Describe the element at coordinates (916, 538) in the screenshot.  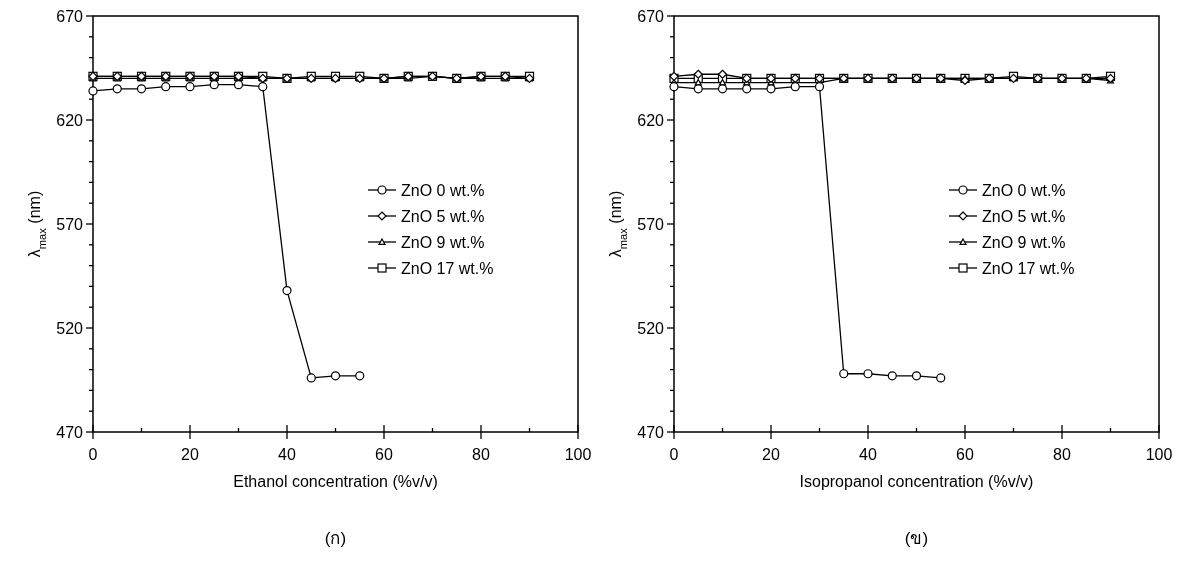
I see `text: (ข)` at that location.